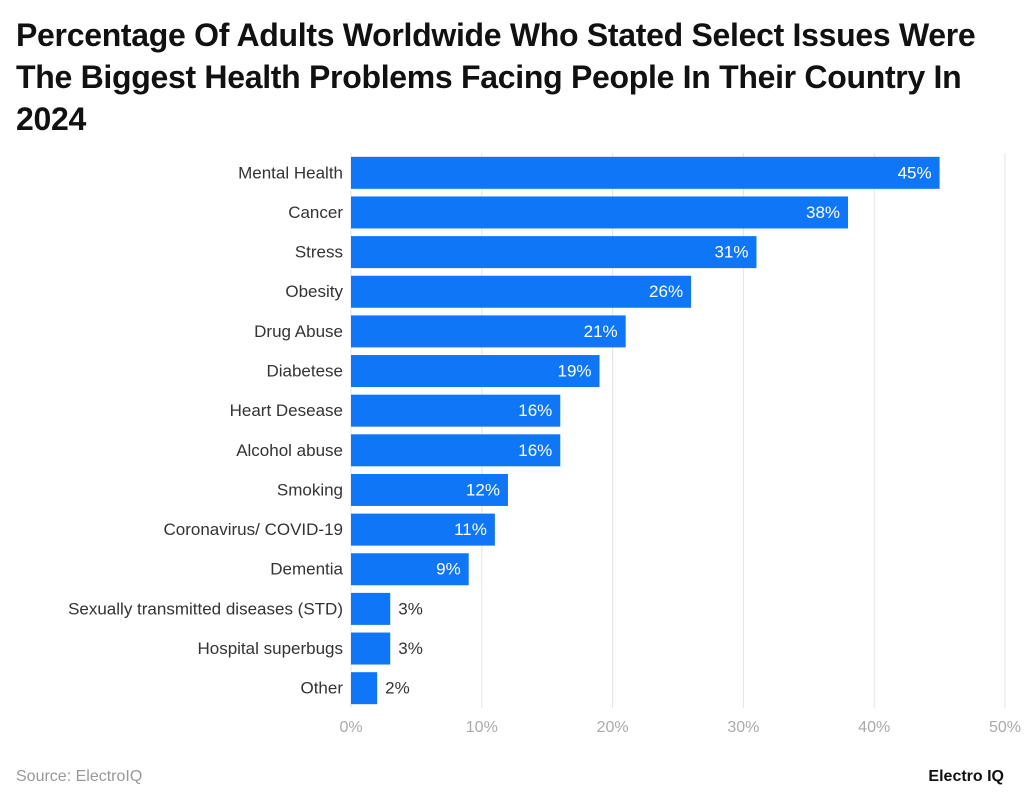 The image size is (1024, 806). Describe the element at coordinates (310, 489) in the screenshot. I see `y-tick-label: Smoking` at that location.